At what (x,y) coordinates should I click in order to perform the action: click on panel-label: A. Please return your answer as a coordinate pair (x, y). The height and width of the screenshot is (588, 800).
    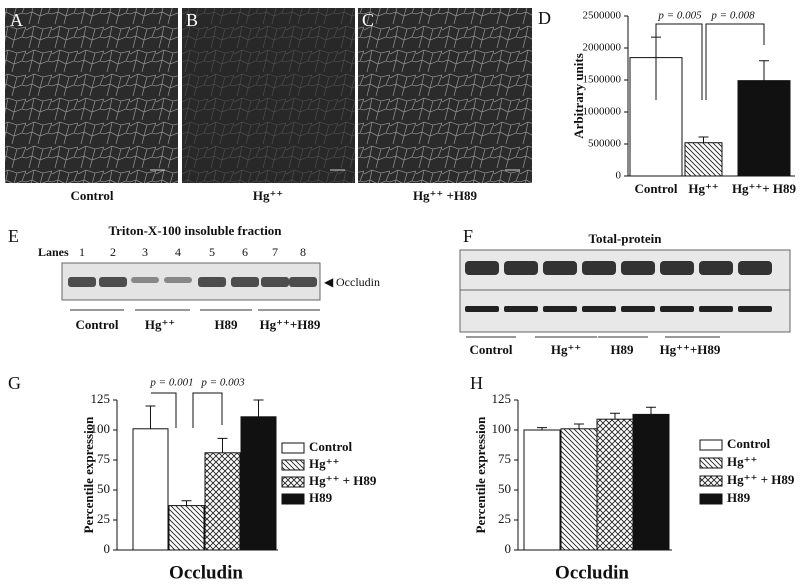
    Looking at the image, I should click on (16, 20).